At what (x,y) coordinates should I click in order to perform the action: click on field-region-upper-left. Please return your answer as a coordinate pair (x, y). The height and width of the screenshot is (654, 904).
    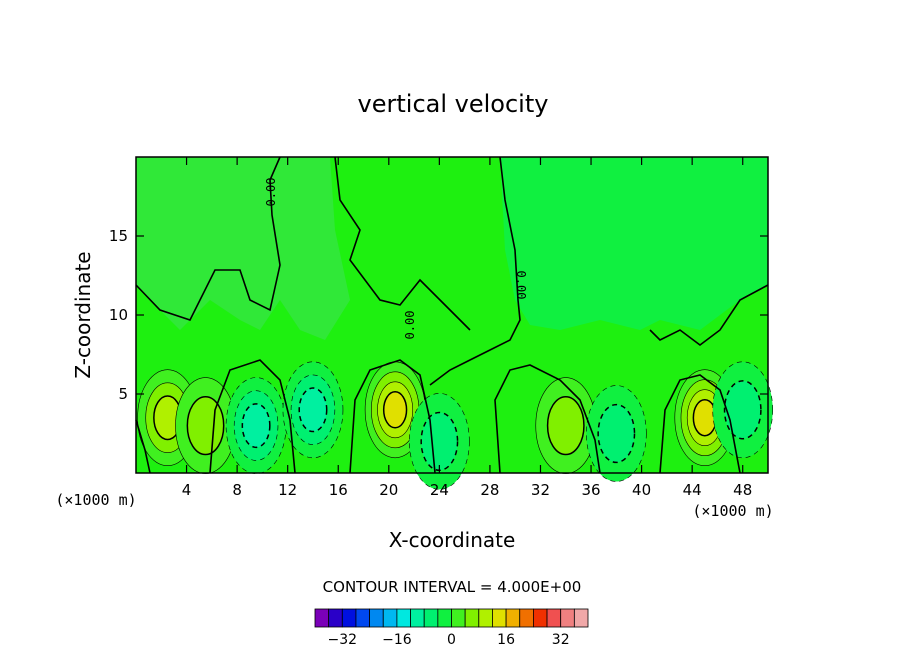
    Looking at the image, I should click on (243, 248).